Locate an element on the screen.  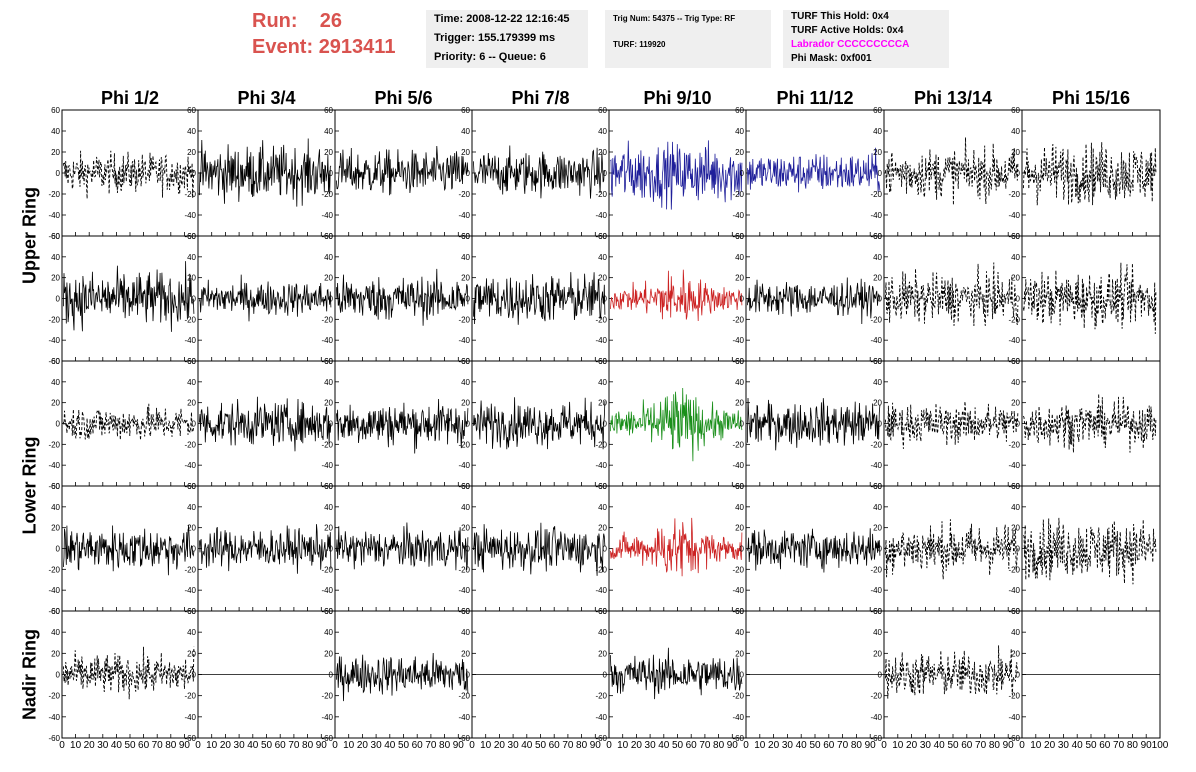
waveform-panel-r5-c6: -60 -40 -20 0 20 40 60 is located at coordinates (808, 675).